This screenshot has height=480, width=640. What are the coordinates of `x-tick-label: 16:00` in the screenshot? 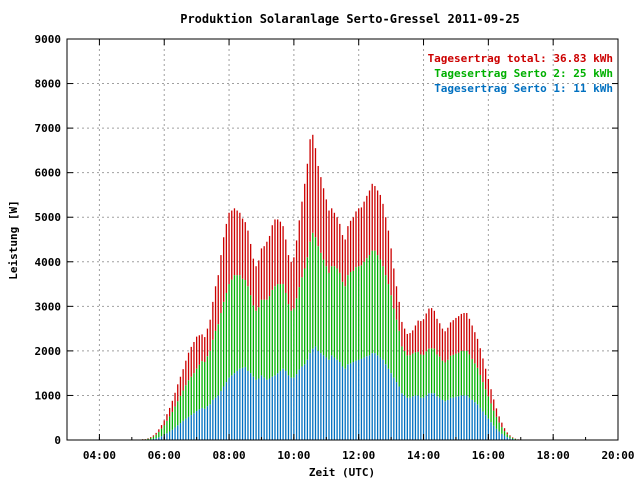 It's located at (488, 455).